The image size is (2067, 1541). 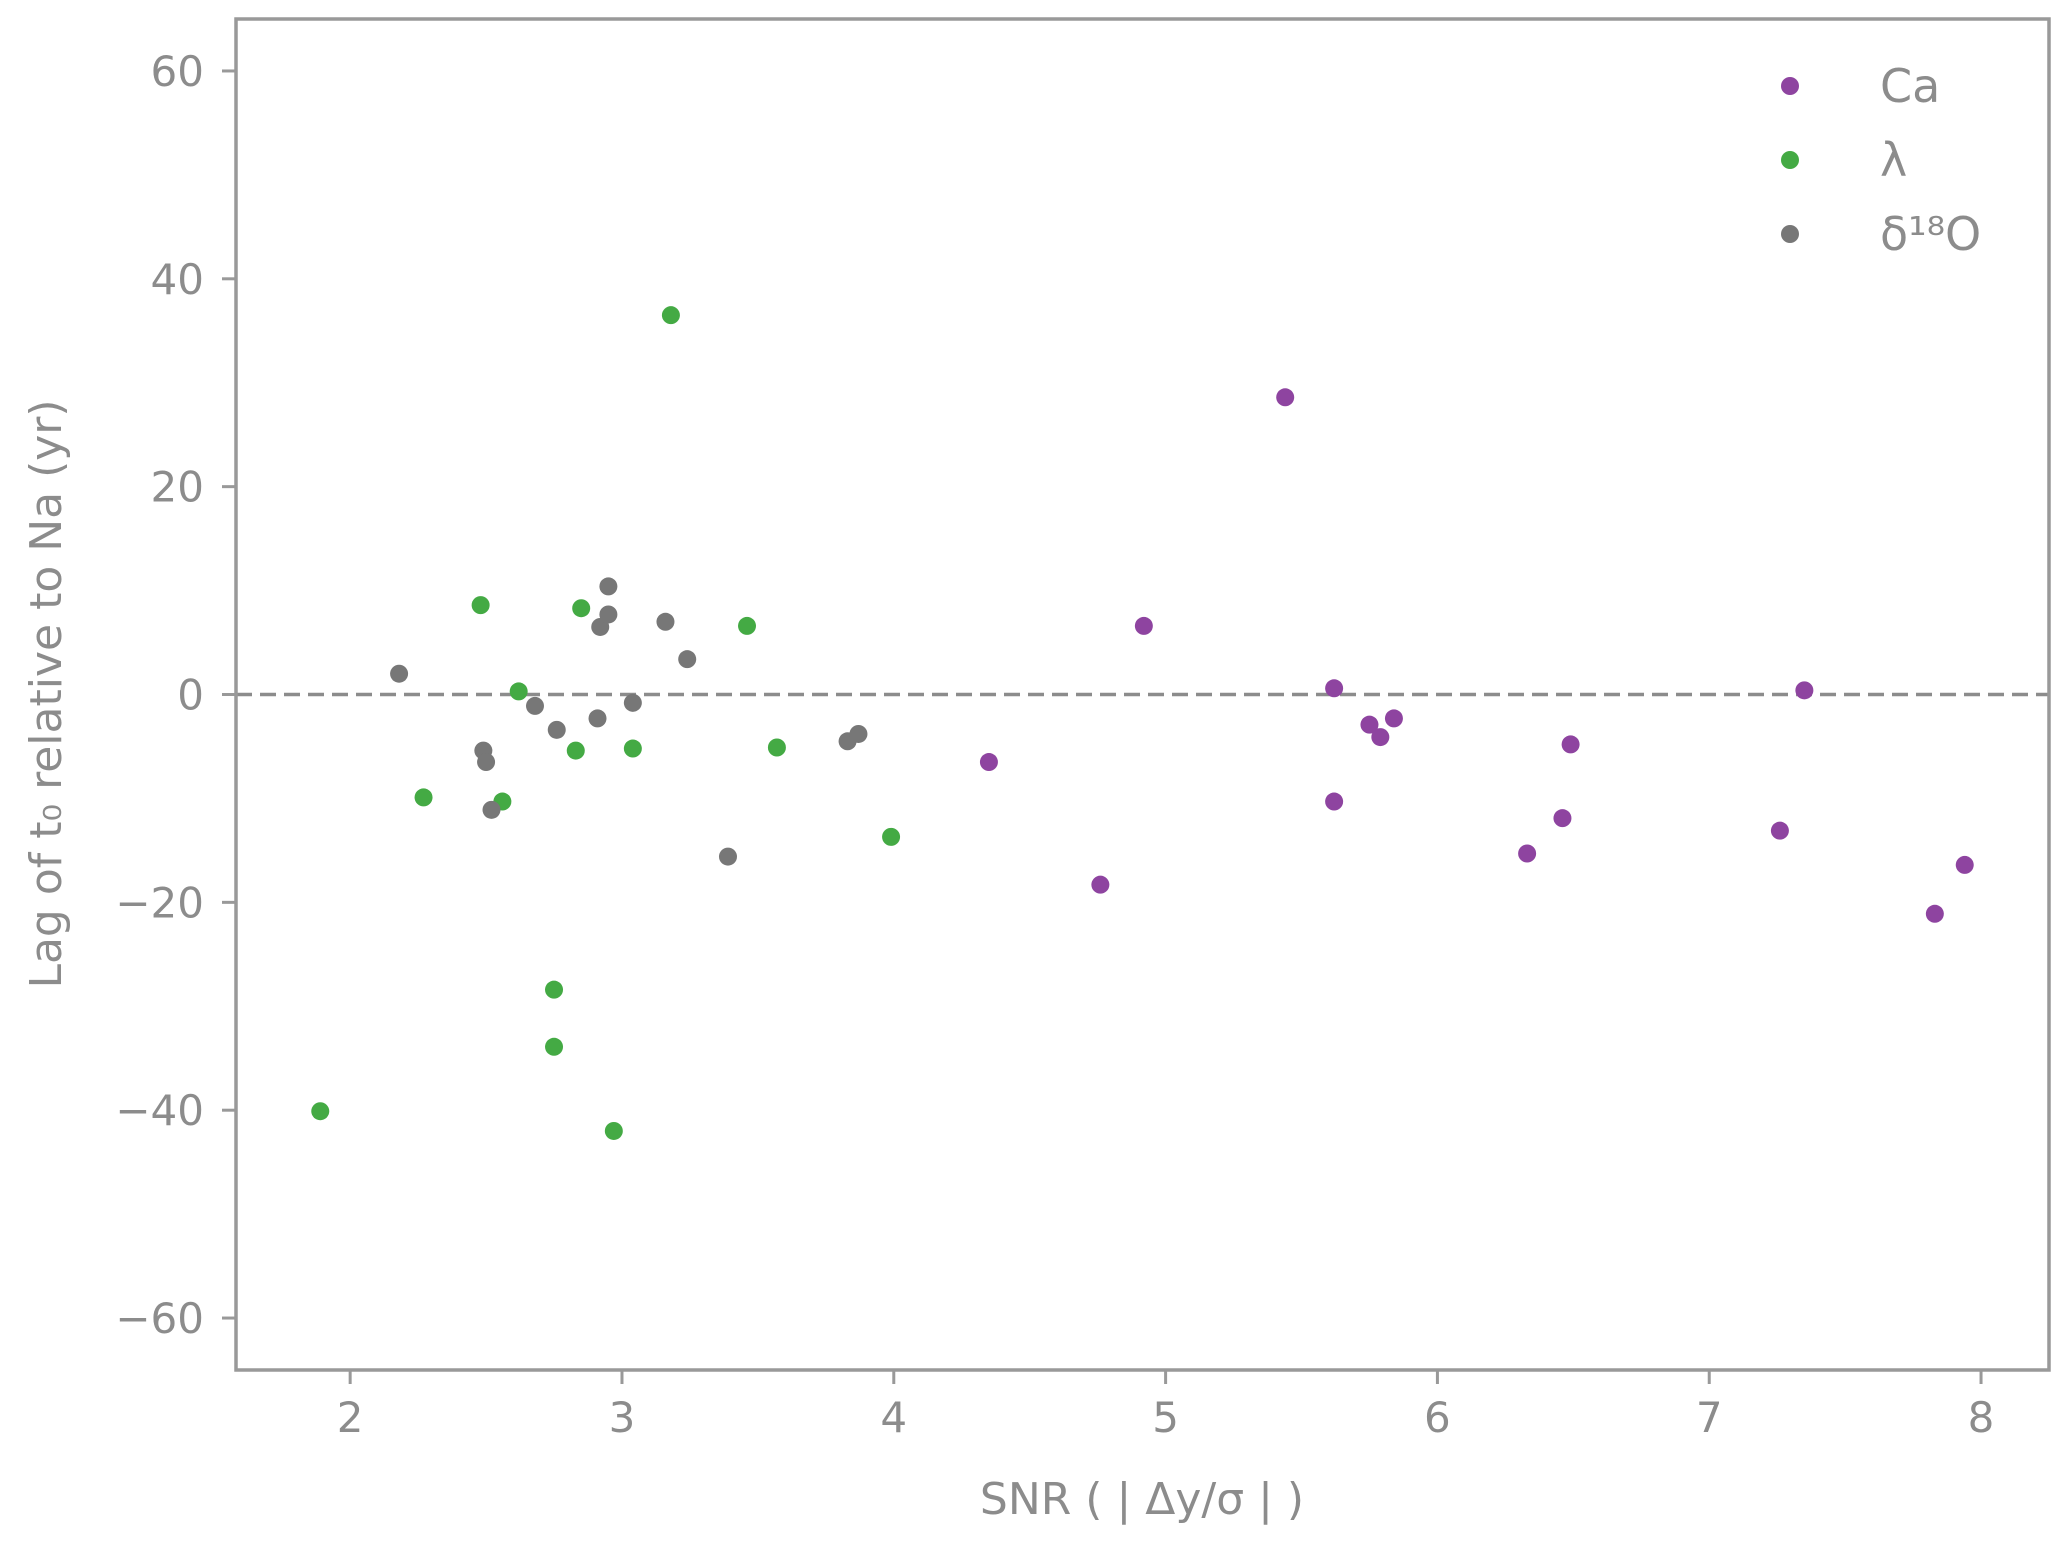 I want to click on x-tick-label: 2, so click(x=350, y=1417).